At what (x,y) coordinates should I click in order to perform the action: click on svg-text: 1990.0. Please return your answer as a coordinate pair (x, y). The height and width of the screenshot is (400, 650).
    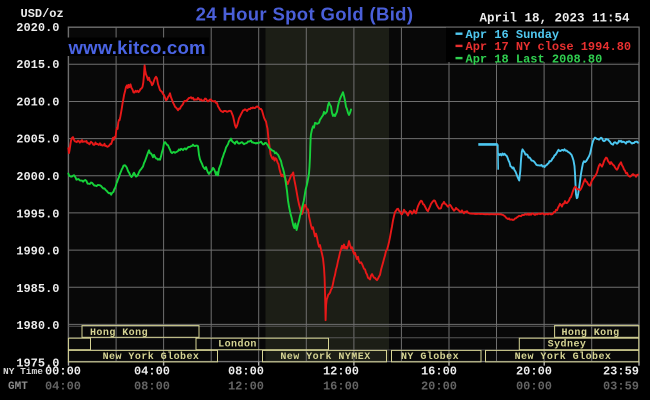
    Looking at the image, I should click on (37, 252).